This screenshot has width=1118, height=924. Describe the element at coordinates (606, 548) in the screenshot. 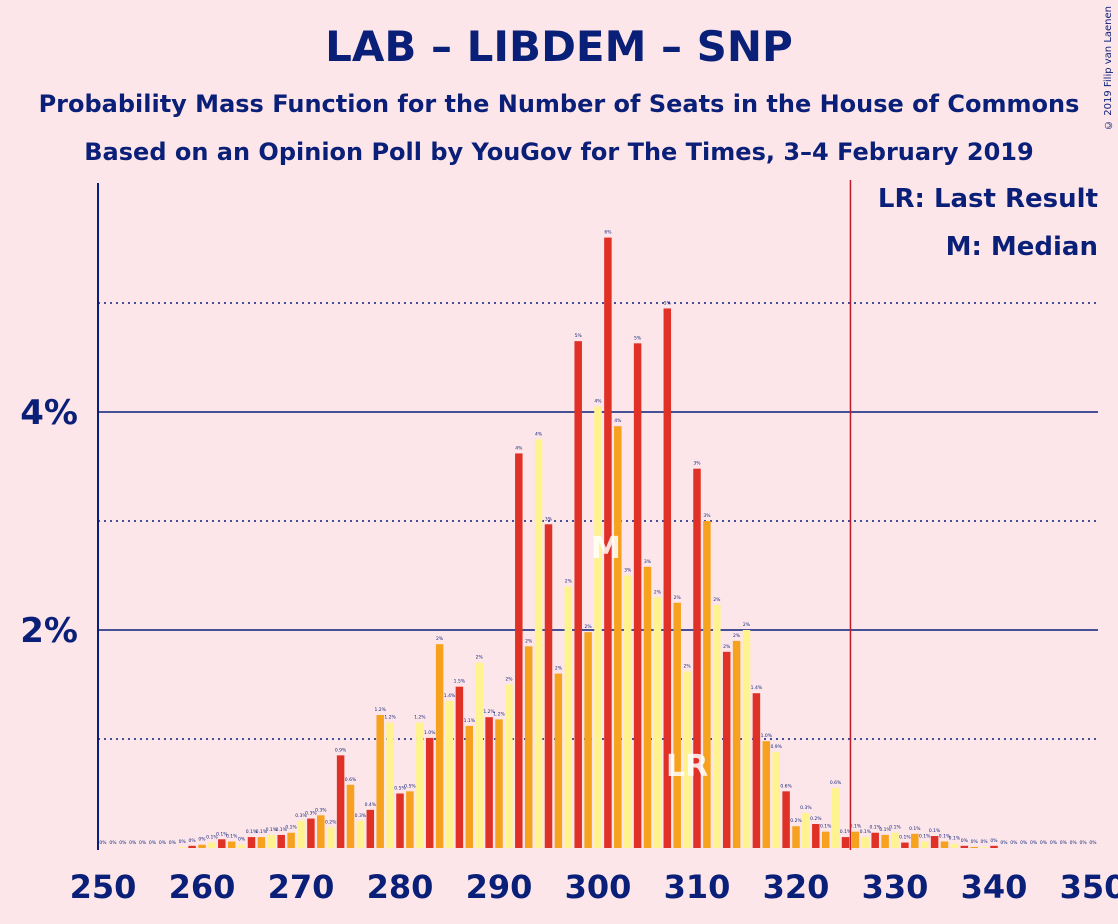

I see `median-marker: M` at that location.